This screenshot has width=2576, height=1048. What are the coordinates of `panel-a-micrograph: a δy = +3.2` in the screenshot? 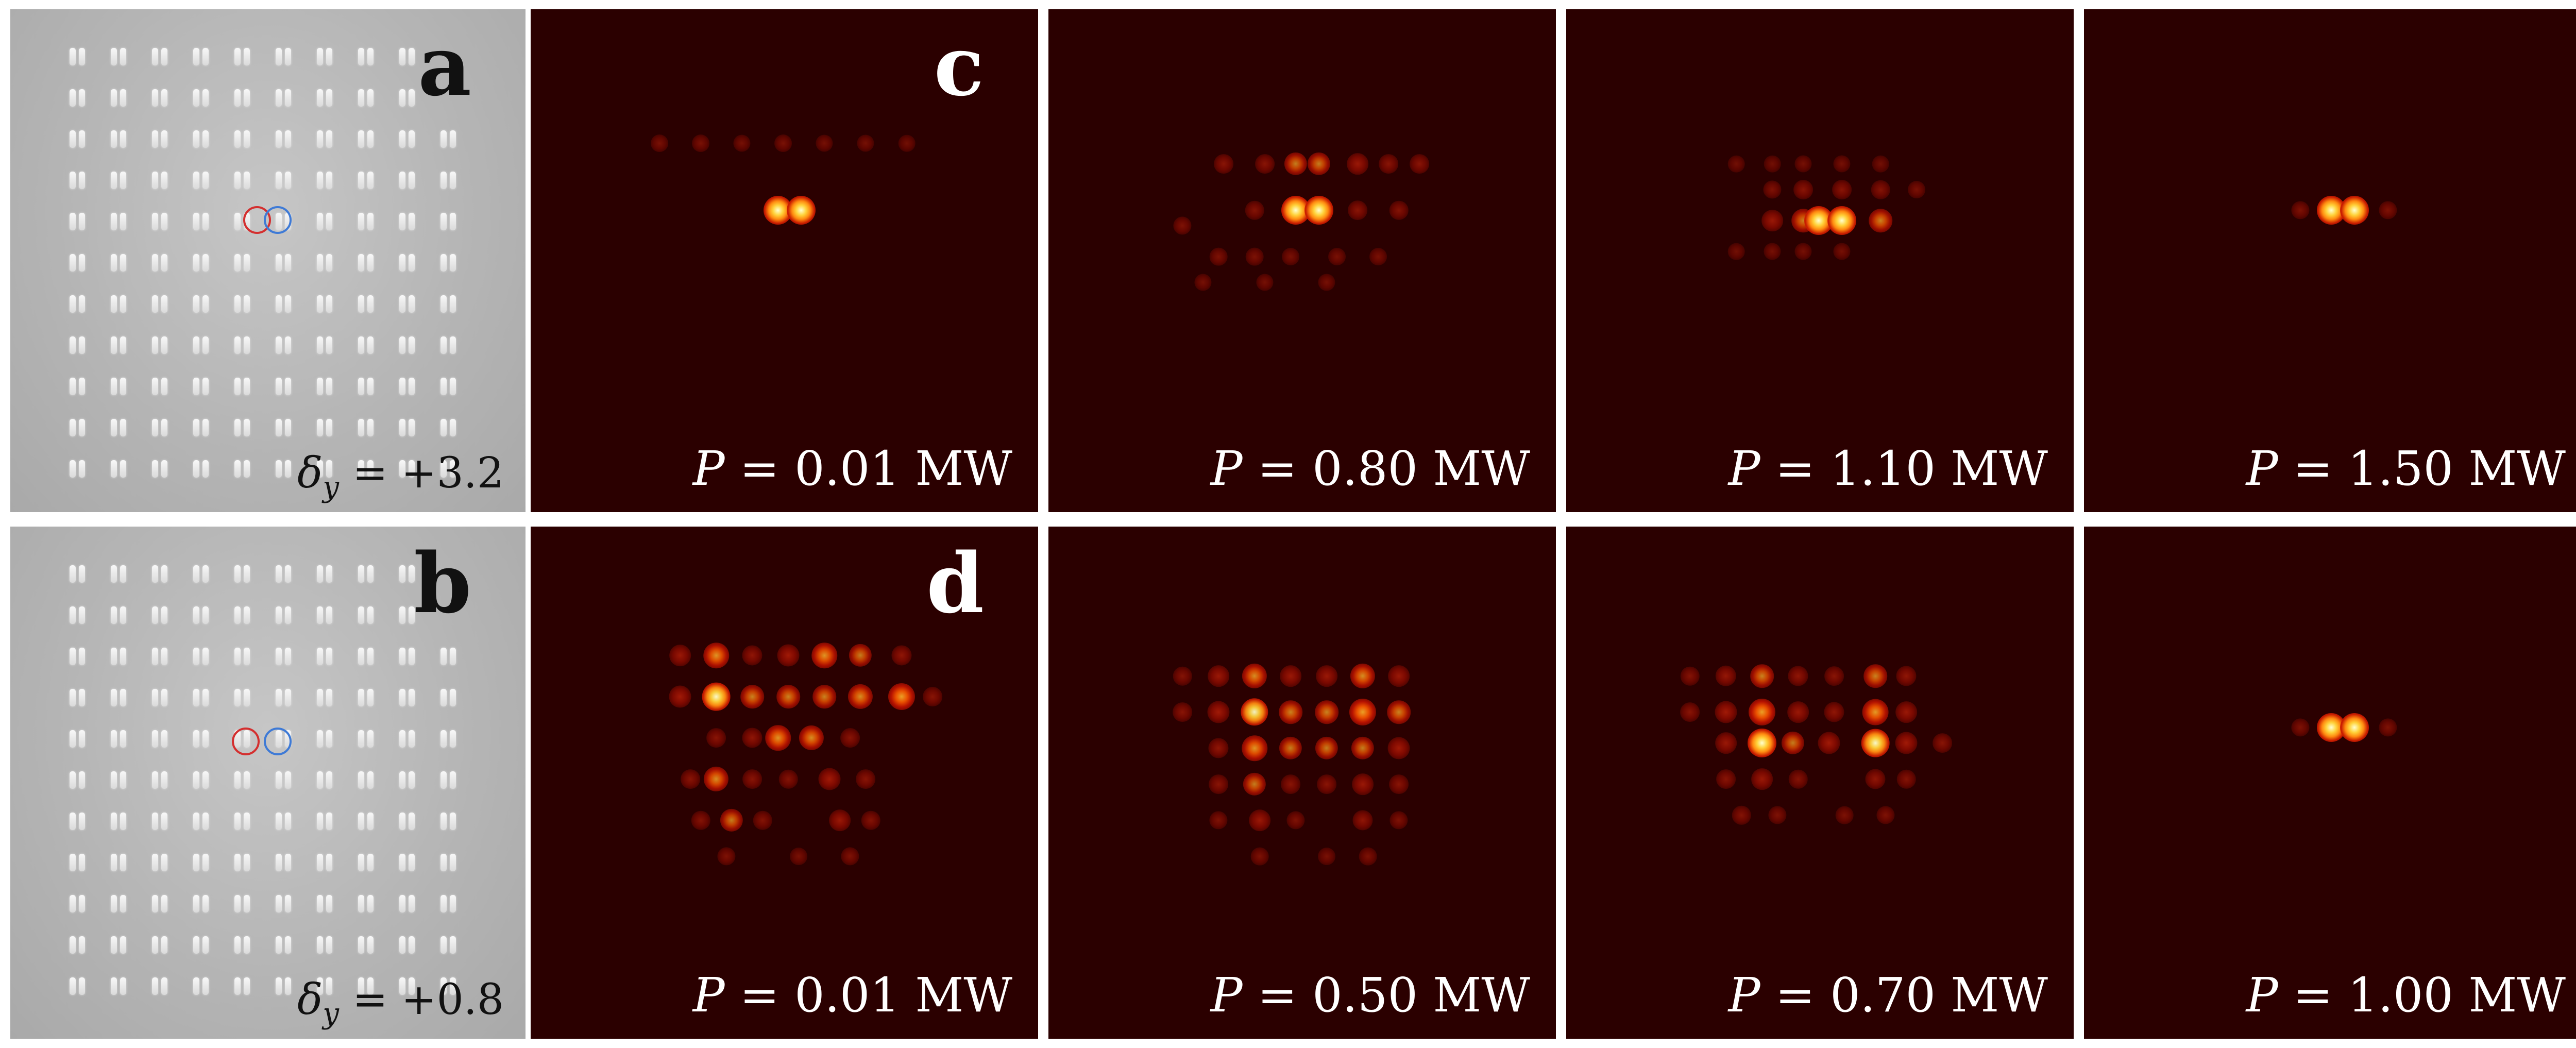 It's located at (268, 260).